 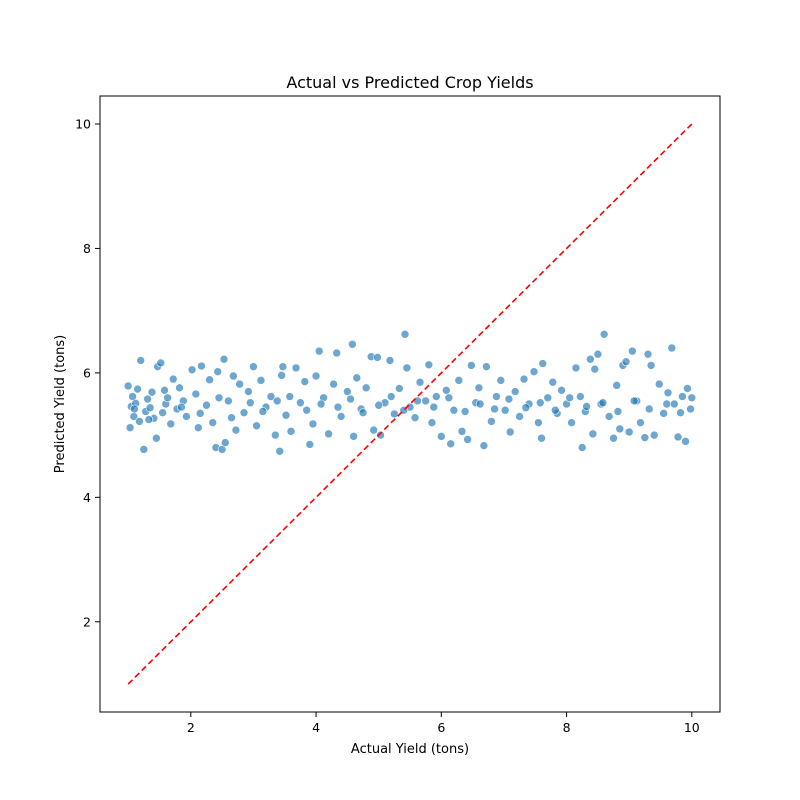 What do you see at coordinates (410, 749) in the screenshot?
I see `x-axis-label: Actual Yield (tons)` at bounding box center [410, 749].